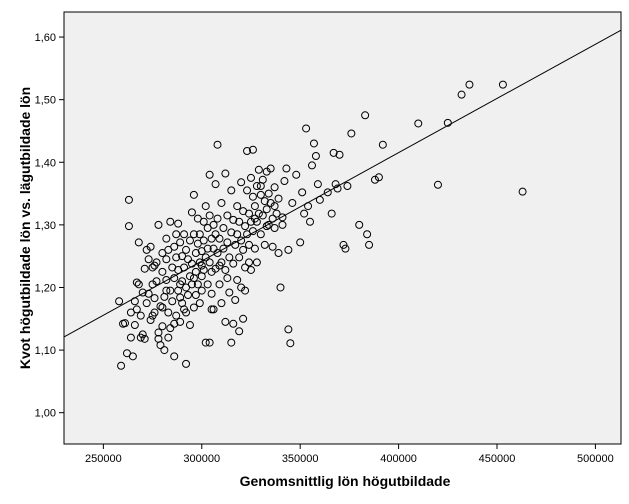  What do you see at coordinates (45, 351) in the screenshot?
I see `y-tick-label: 1,10` at bounding box center [45, 351].